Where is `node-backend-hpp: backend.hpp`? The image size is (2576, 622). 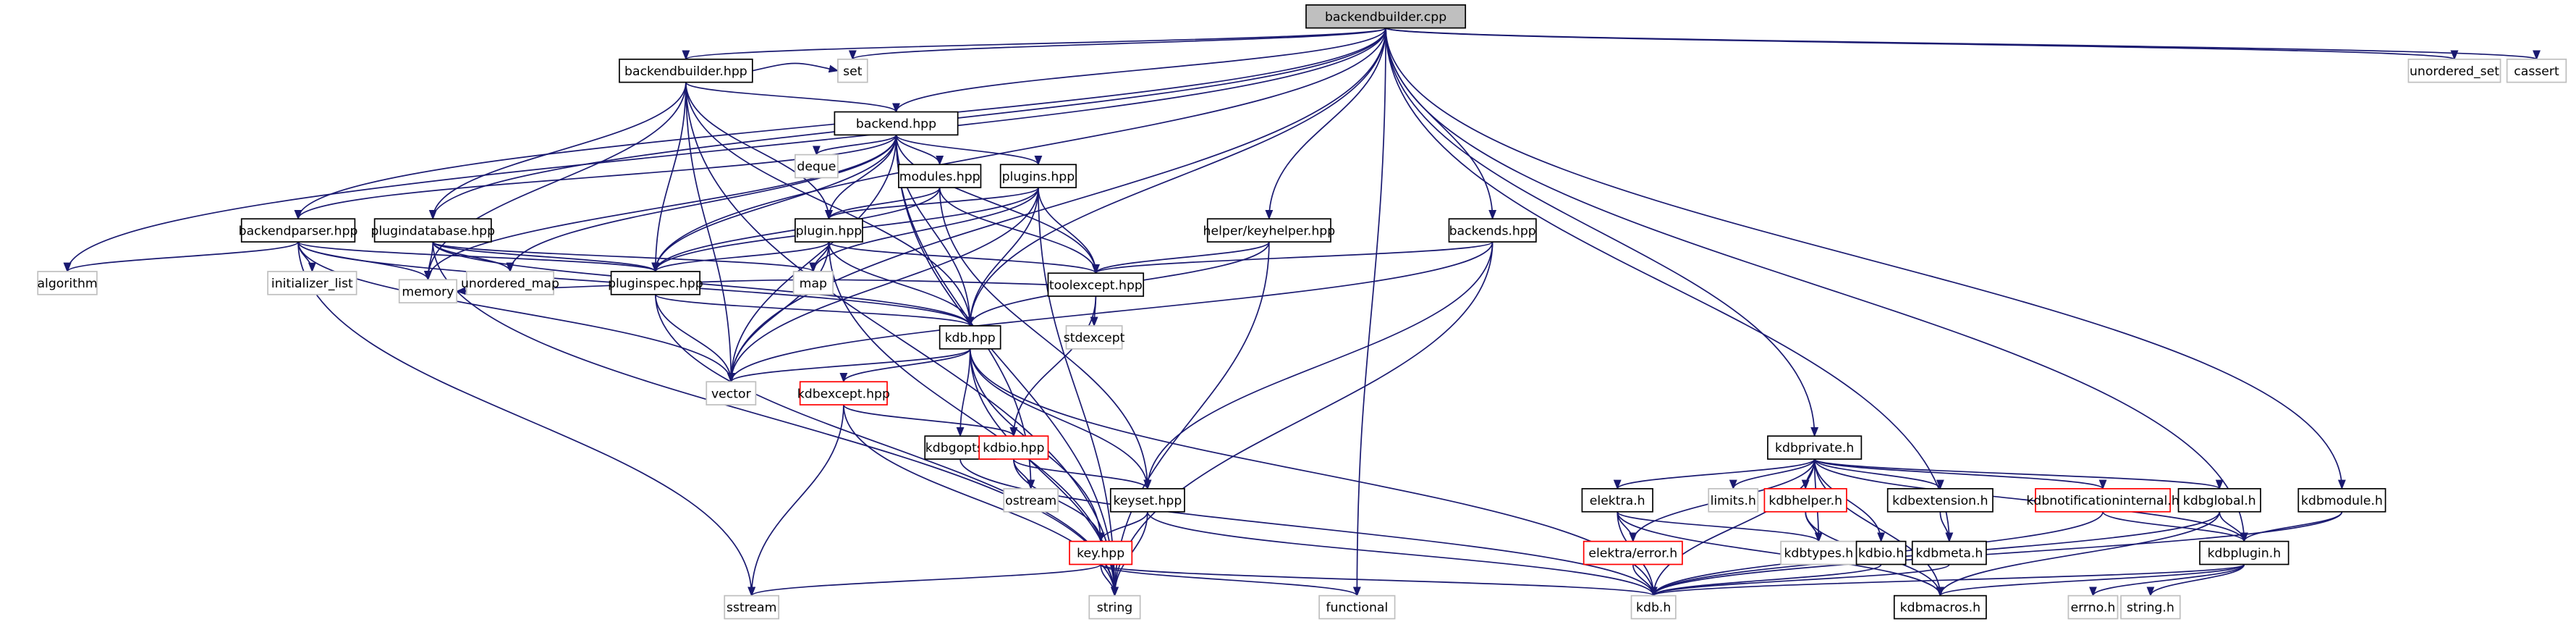 node-backend-hpp: backend.hpp is located at coordinates (896, 123).